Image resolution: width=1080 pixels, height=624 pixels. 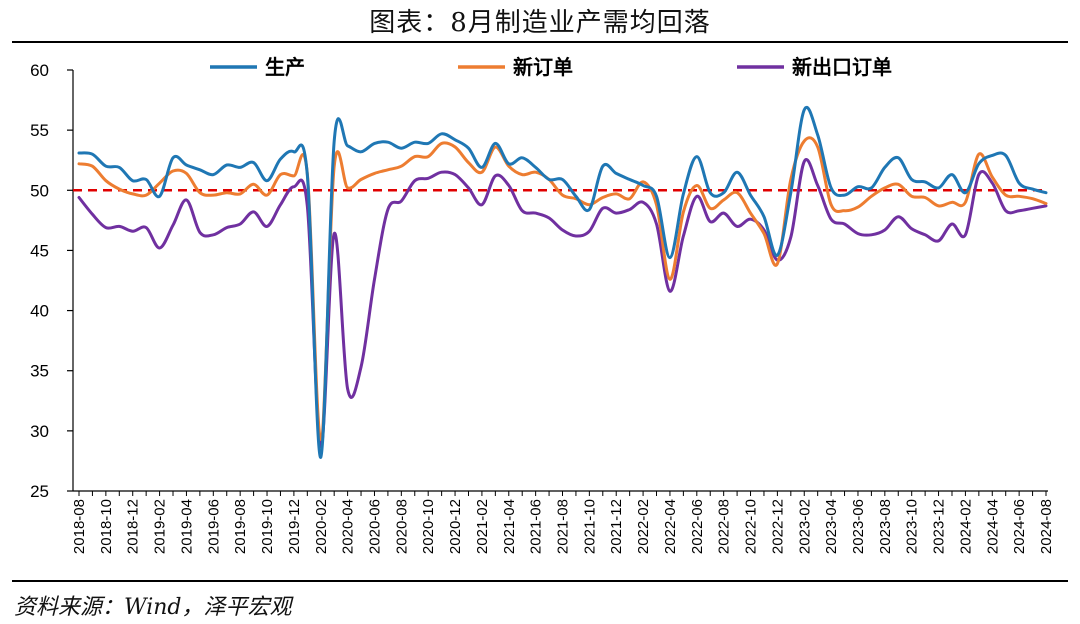 I want to click on y-axis: 25 30 35 40 45 50 55 60, so click(x=52, y=281).